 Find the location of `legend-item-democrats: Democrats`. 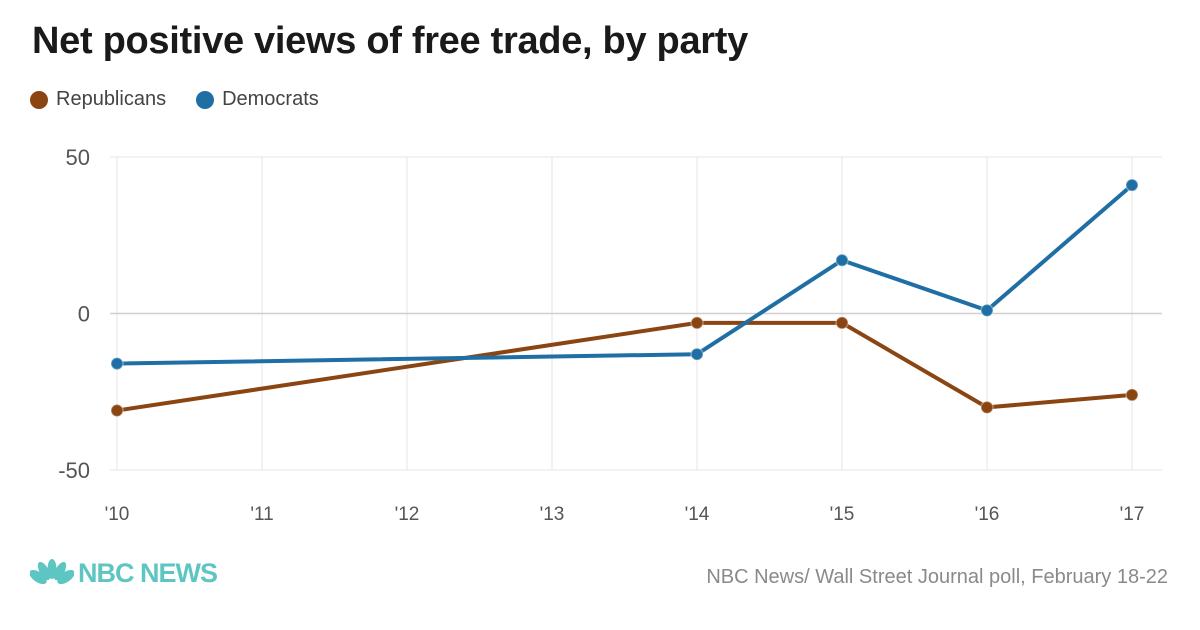

legend-item-democrats: Democrats is located at coordinates (257, 99).